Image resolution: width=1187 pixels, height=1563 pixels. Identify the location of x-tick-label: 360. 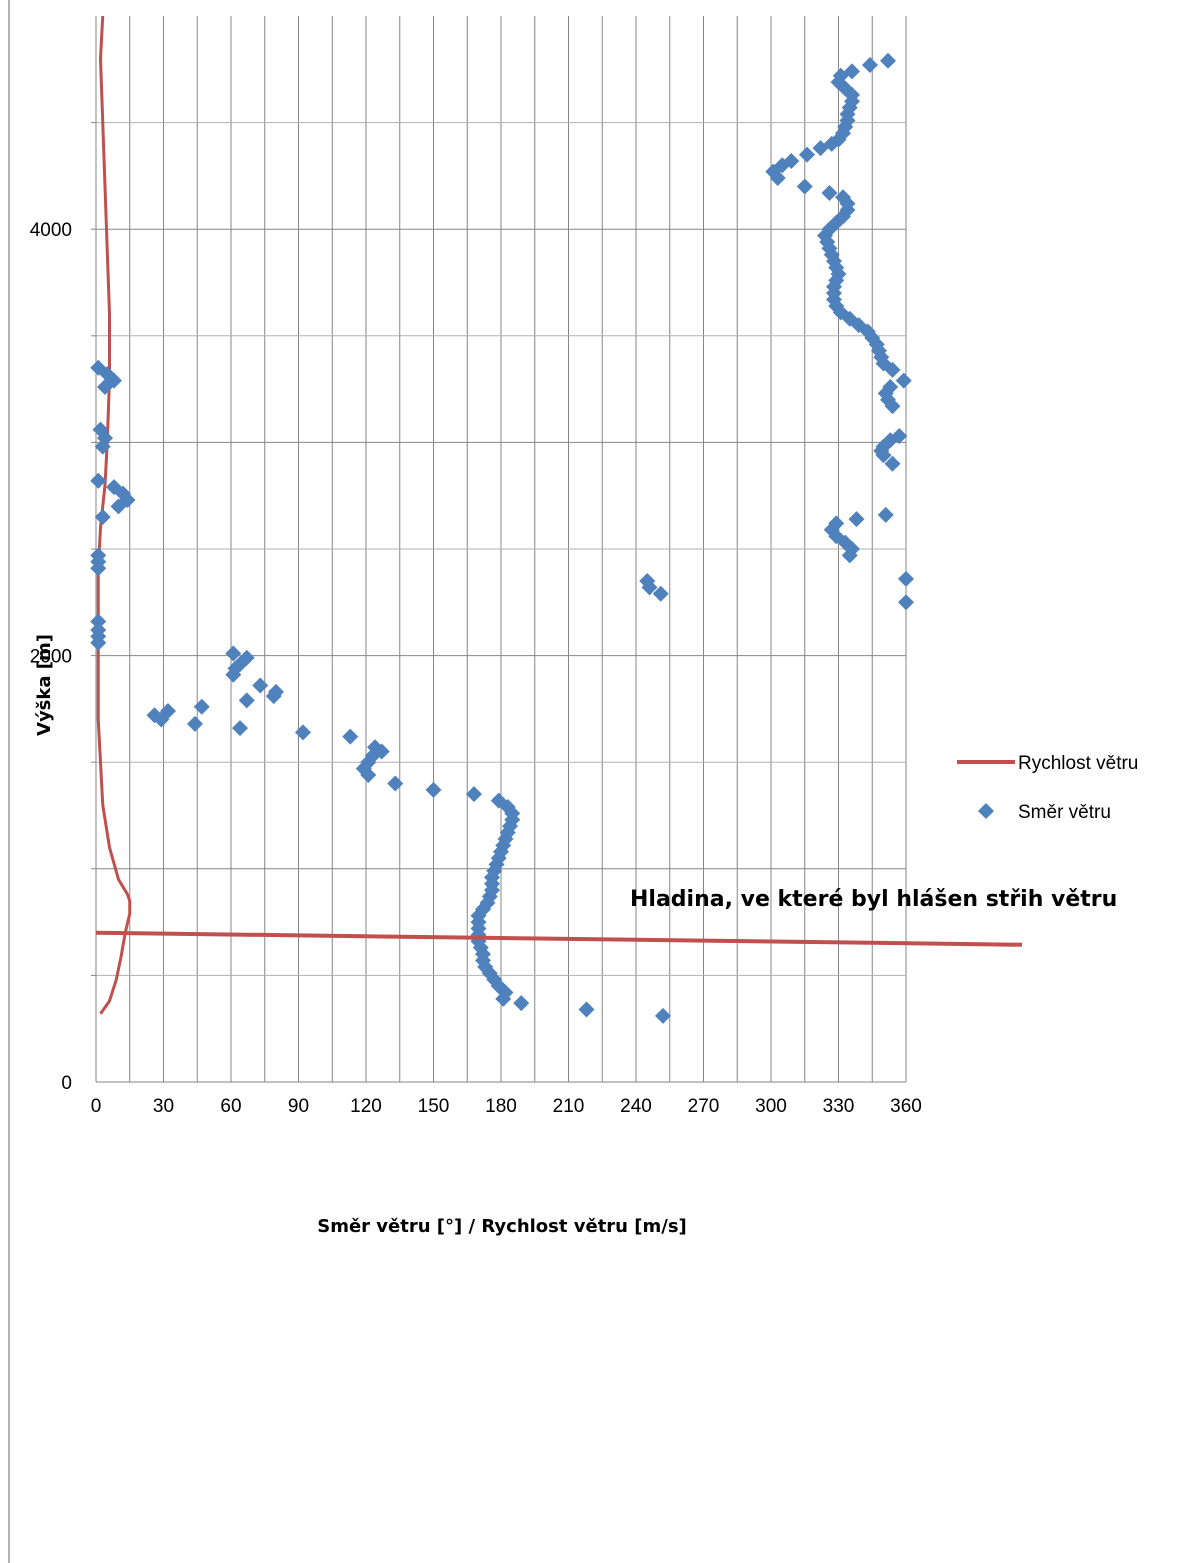
(906, 1106).